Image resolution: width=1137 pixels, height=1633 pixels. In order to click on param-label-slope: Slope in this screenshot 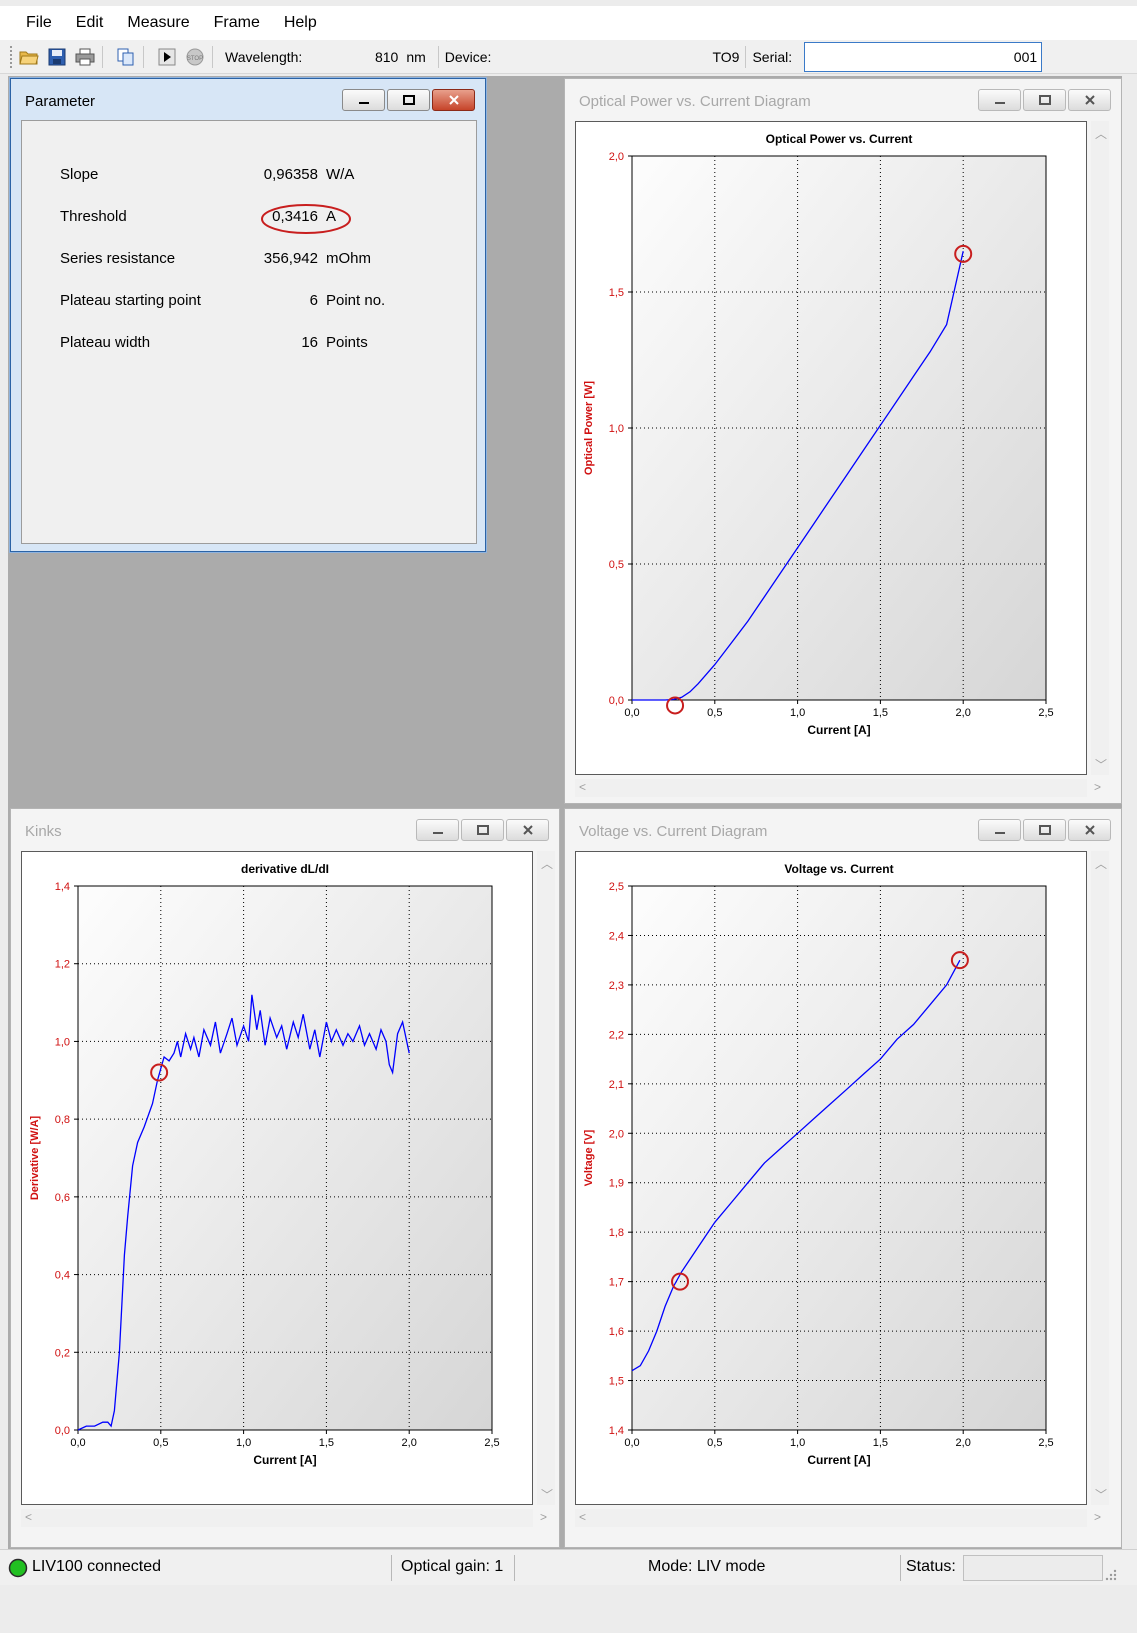, I will do `click(79, 174)`.